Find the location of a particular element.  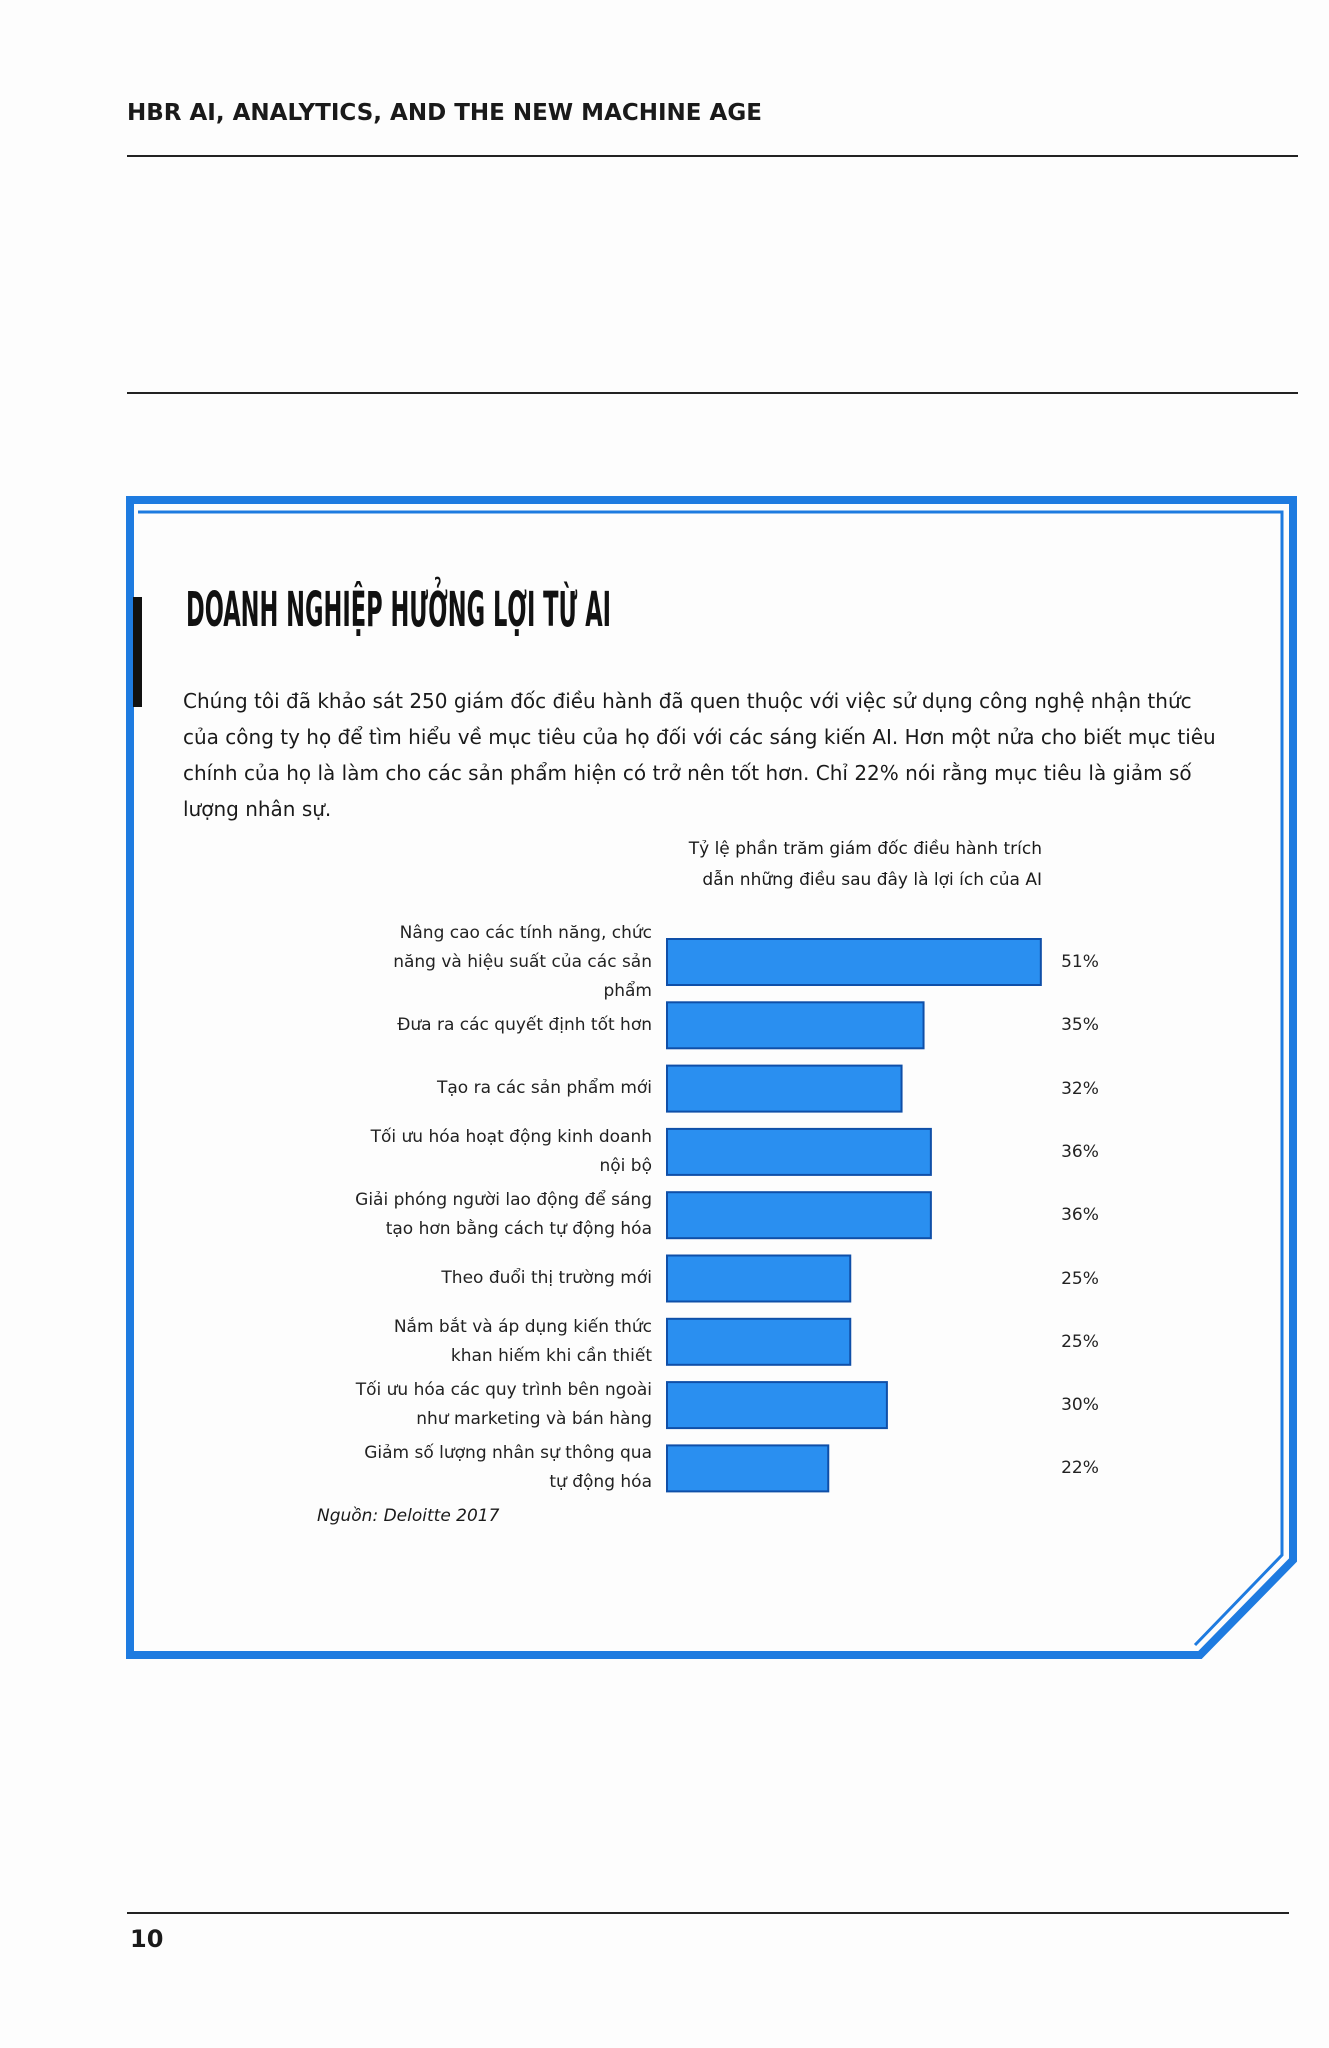

category-label: Tạo ra các sản phẩm mới is located at coordinates (544, 1088).